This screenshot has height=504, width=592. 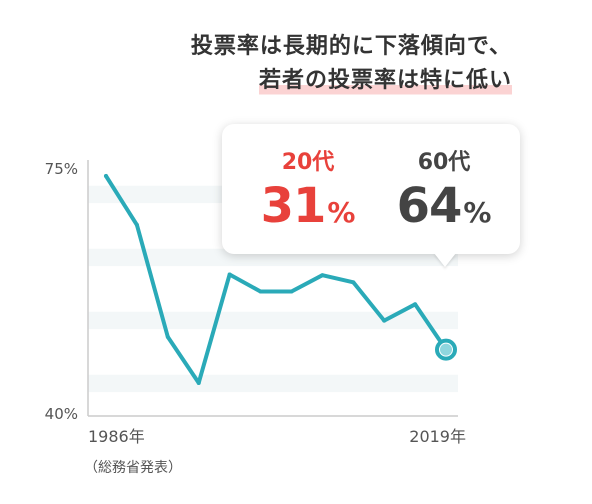 What do you see at coordinates (444, 162) in the screenshot?
I see `stat-60s-label: 60代` at bounding box center [444, 162].